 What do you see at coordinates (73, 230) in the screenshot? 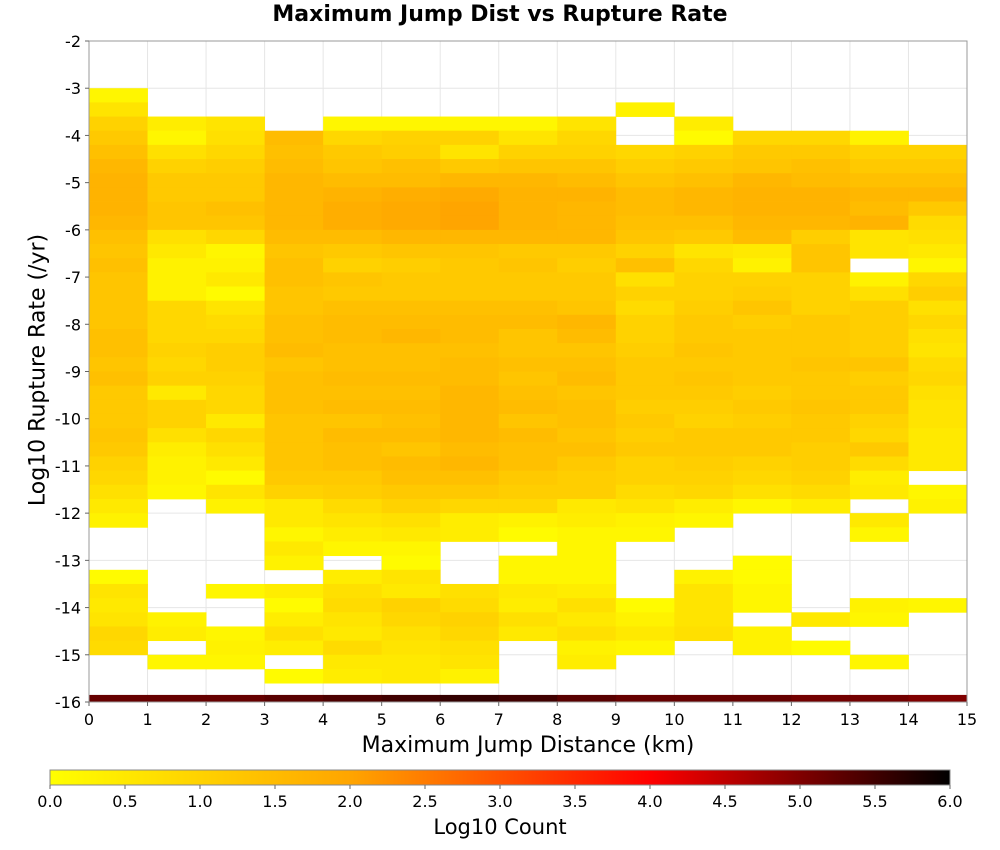
I see `y-tick-label: -6` at bounding box center [73, 230].